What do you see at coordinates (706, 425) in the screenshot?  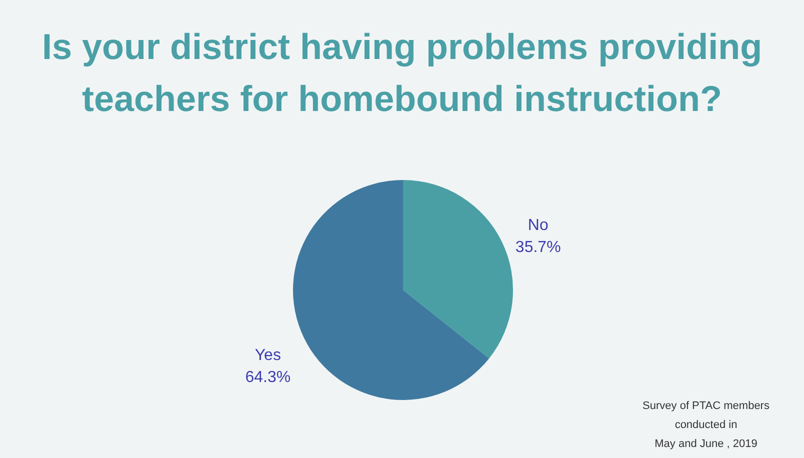 I see `text: Survey of PTAC members conducted in May and June , 2019` at bounding box center [706, 425].